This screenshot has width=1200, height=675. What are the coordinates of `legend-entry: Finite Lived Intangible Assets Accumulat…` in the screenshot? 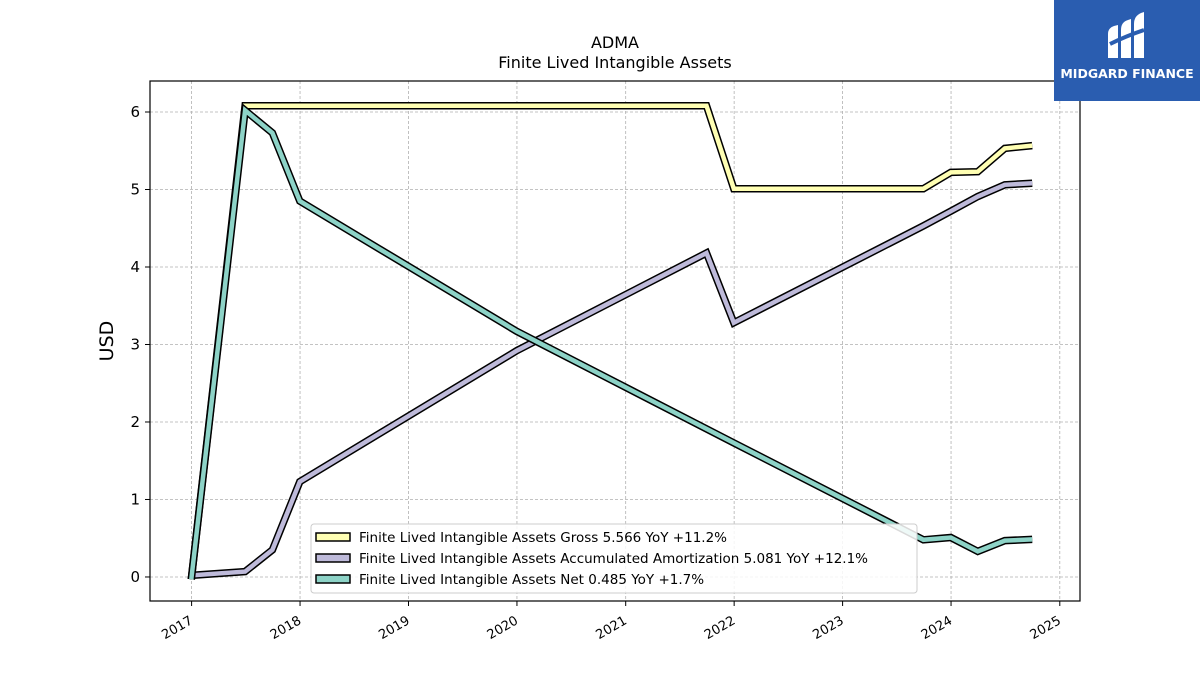 It's located at (613, 559).